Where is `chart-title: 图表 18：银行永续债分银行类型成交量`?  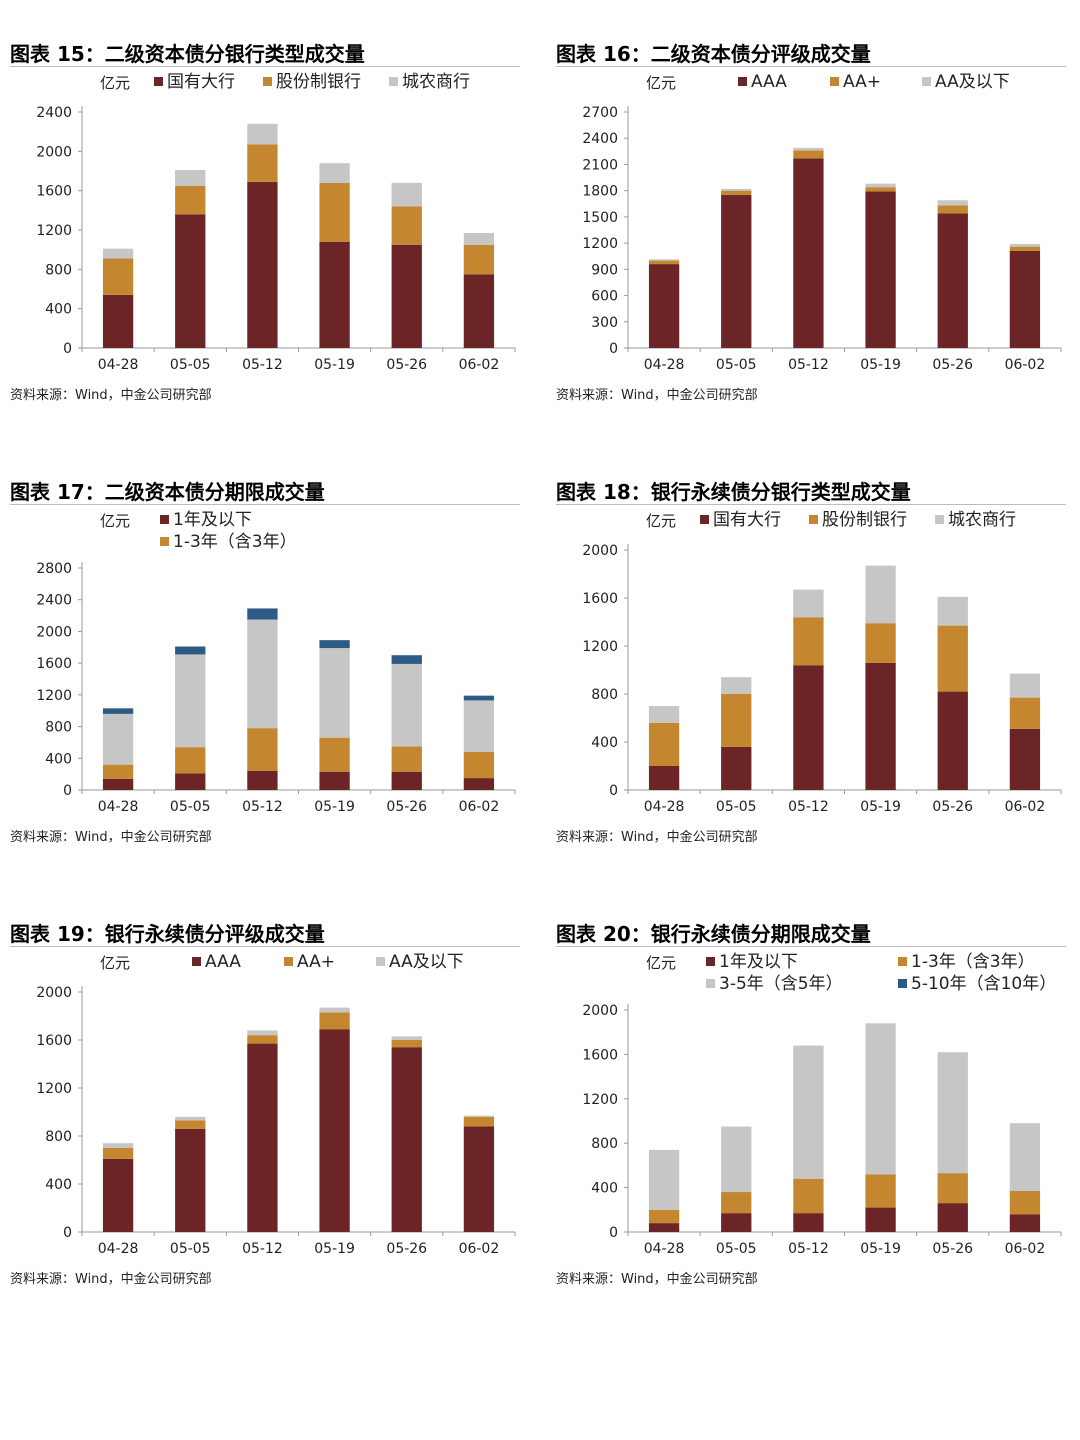 chart-title: 图表 18：银行永续债分银行类型成交量 is located at coordinates (733, 492).